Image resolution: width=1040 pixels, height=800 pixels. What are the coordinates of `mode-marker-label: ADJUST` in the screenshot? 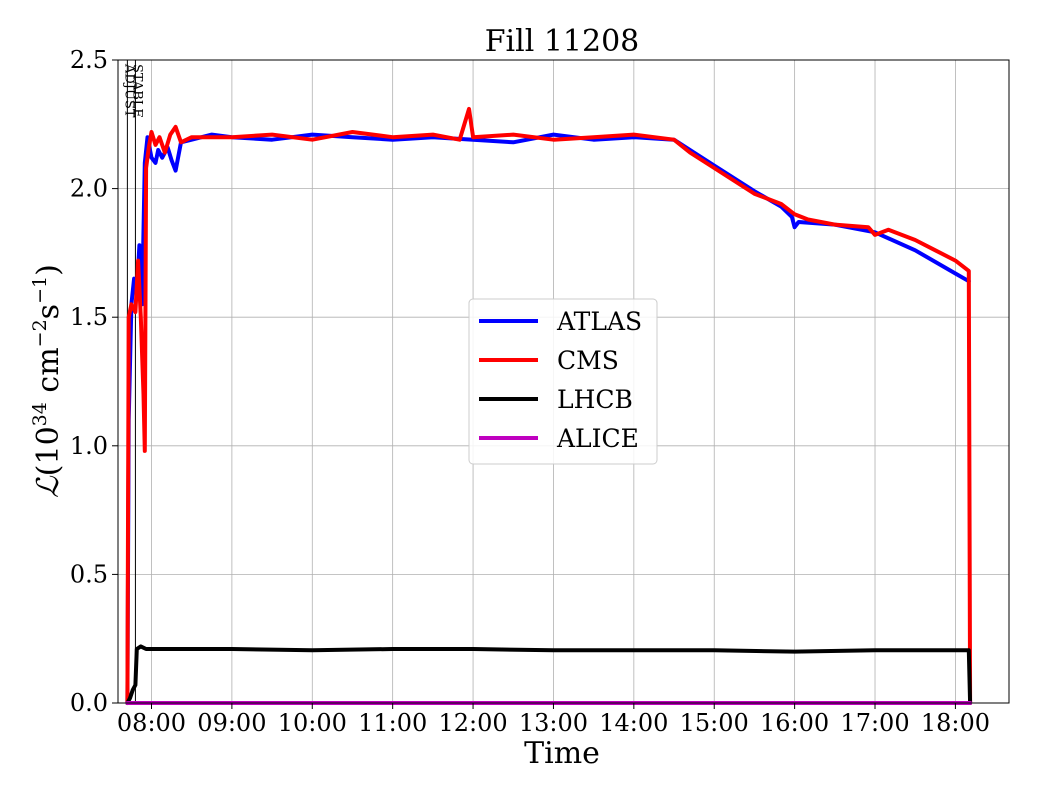 It's located at (128, 90).